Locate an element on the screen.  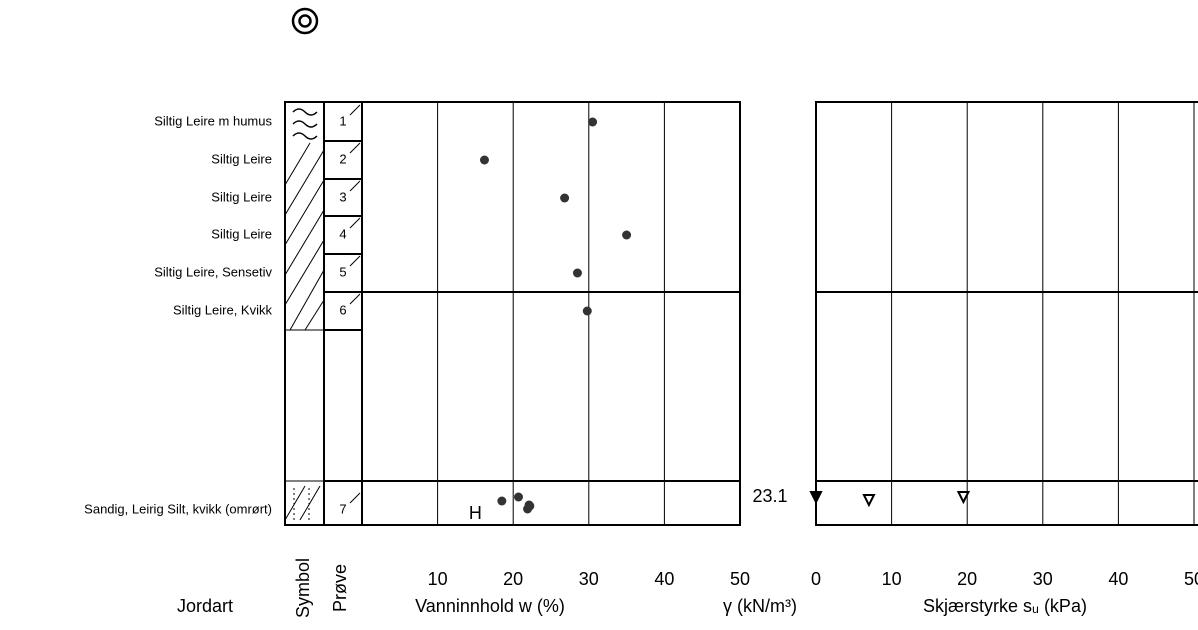
unit-weight-label: γ (kN/m³) is located at coordinates (760, 606).